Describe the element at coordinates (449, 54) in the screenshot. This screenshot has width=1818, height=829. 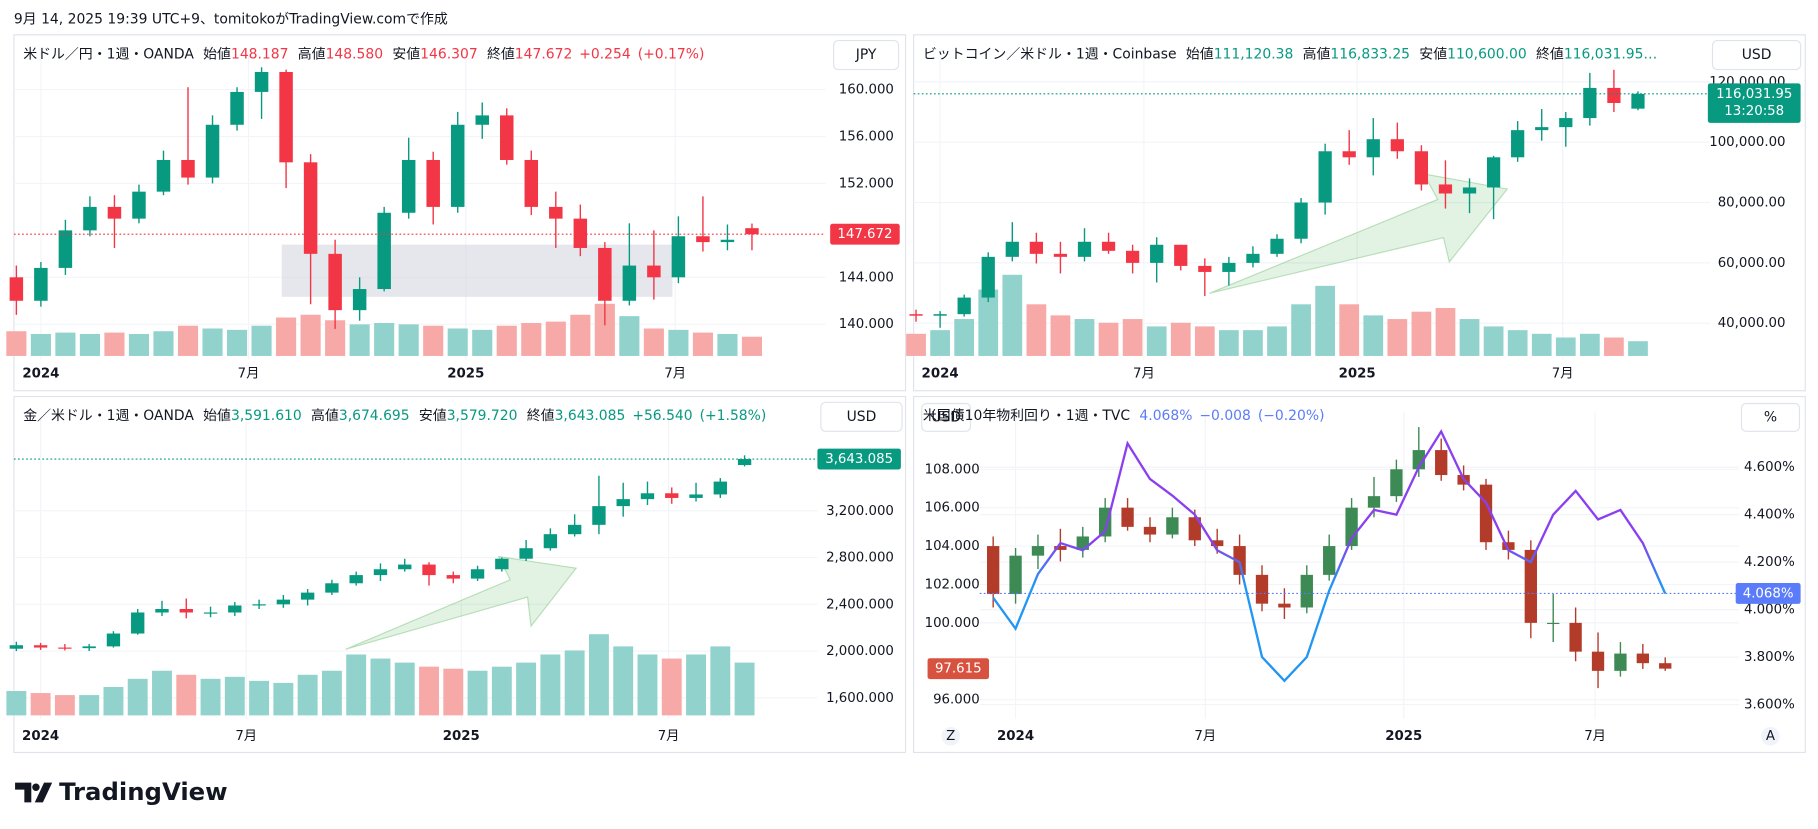
I see `header-item: 146.307` at that location.